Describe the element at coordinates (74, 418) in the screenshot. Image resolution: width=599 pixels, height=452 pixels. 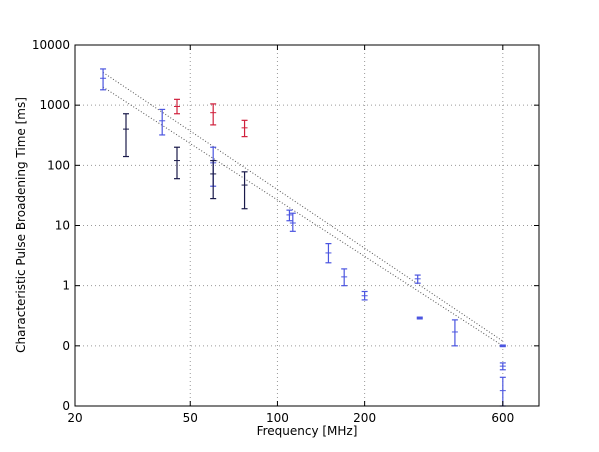
I see `x-tick-label: 20` at that location.